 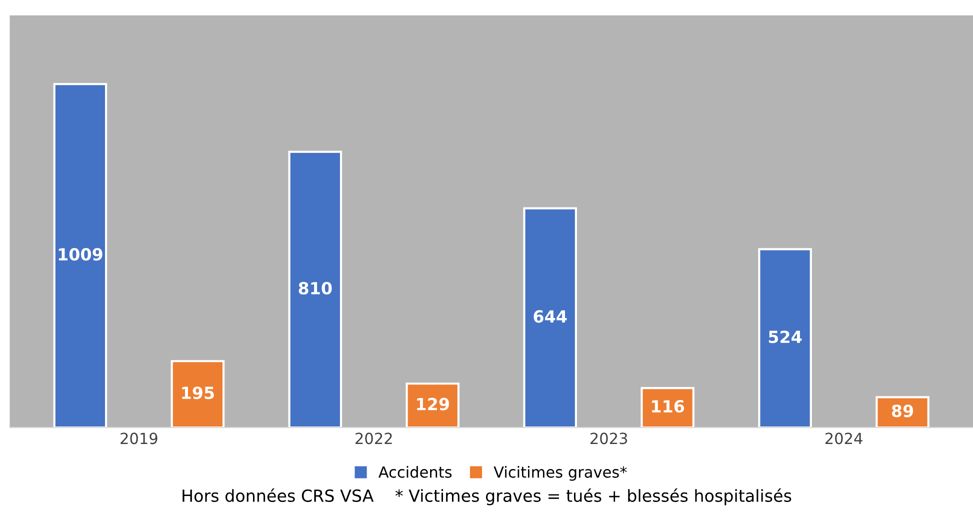 What do you see at coordinates (843, 438) in the screenshot?
I see `x-tick-label: 2024` at bounding box center [843, 438].